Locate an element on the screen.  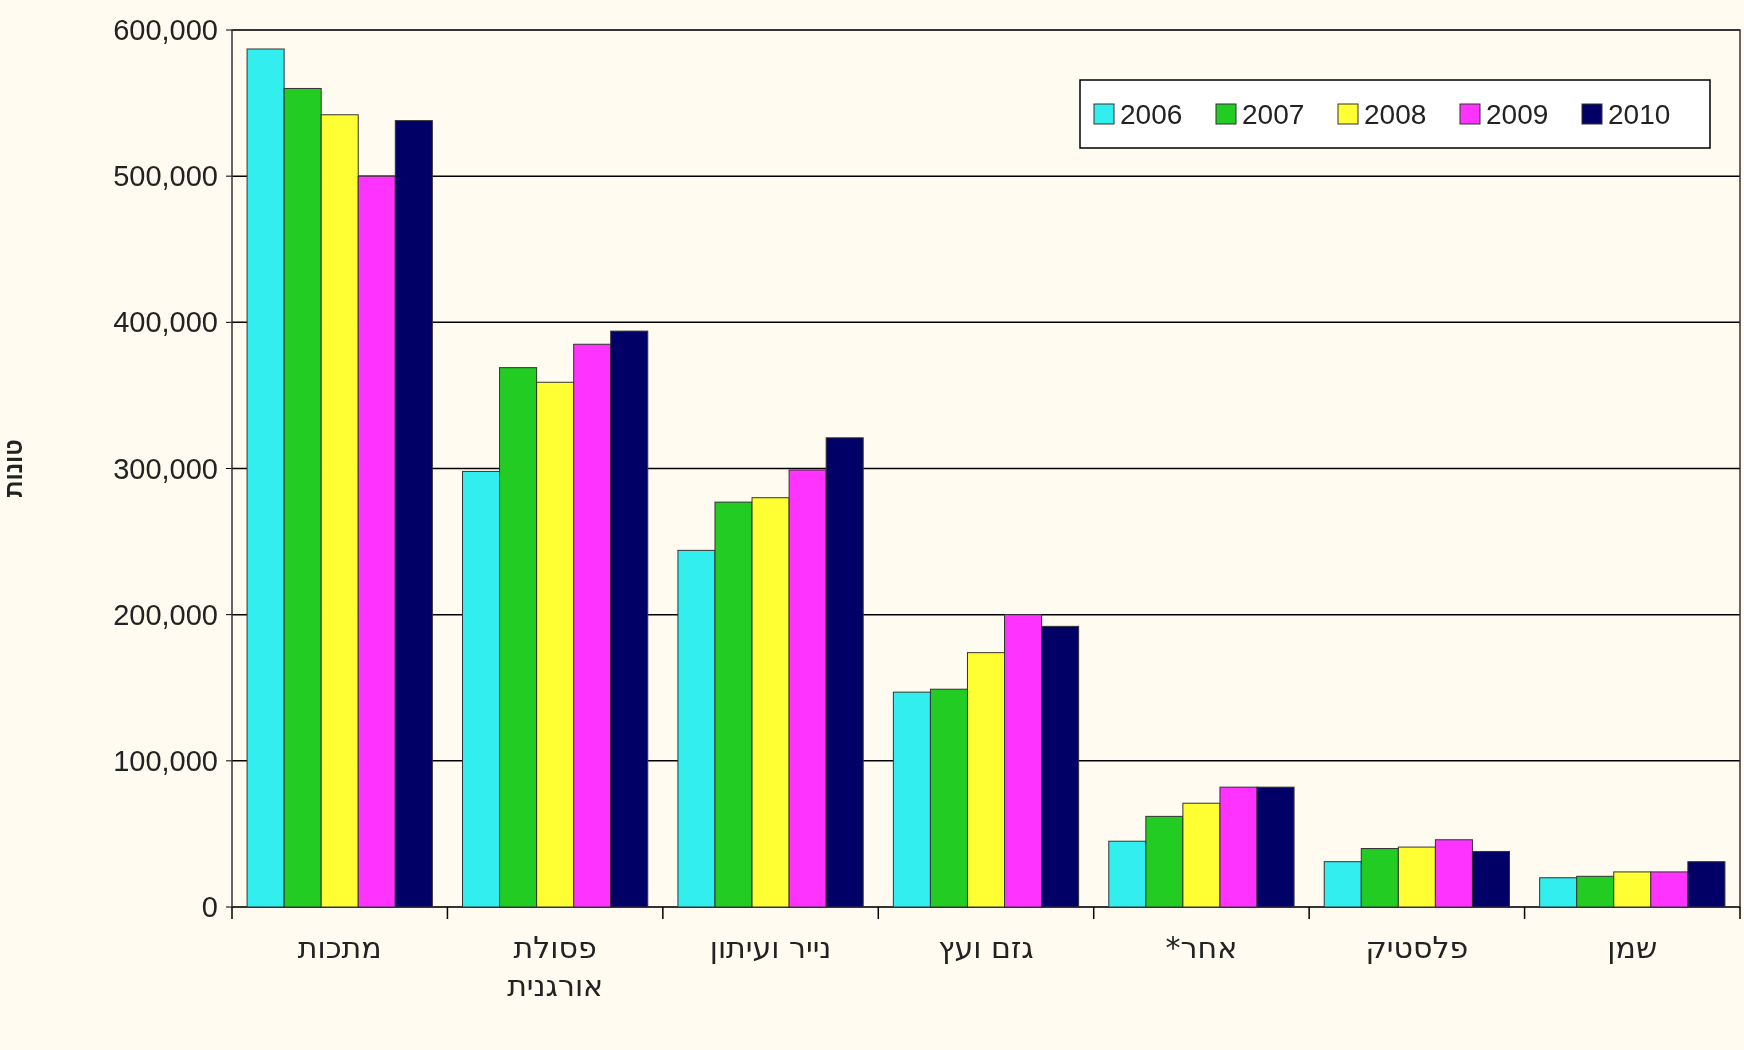
legend-label: 2009 is located at coordinates (1517, 114).